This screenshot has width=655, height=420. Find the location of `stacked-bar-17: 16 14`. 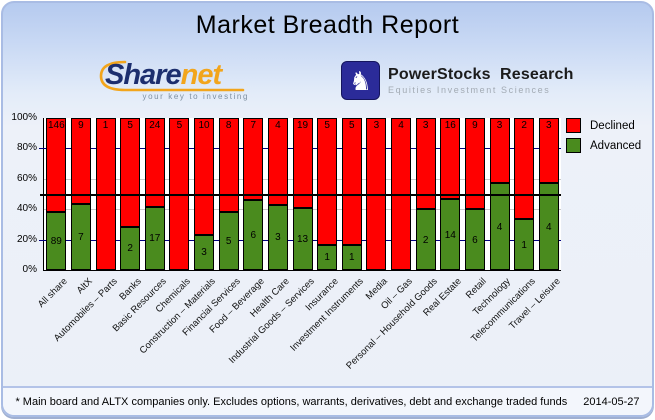

stacked-bar-17: 16 14 is located at coordinates (450, 194).